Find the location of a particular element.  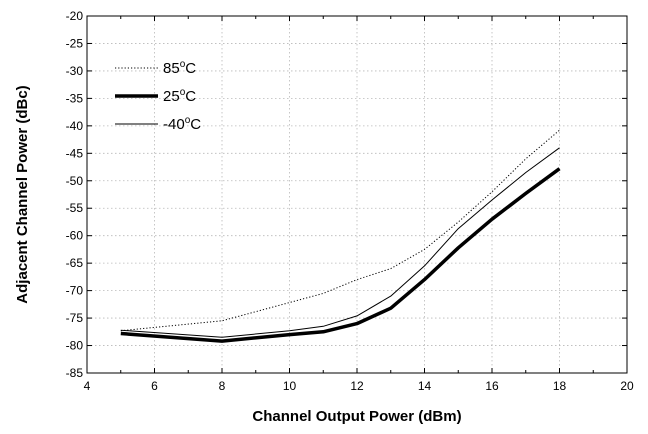

y-tick-label: -80 is located at coordinates (75, 346).